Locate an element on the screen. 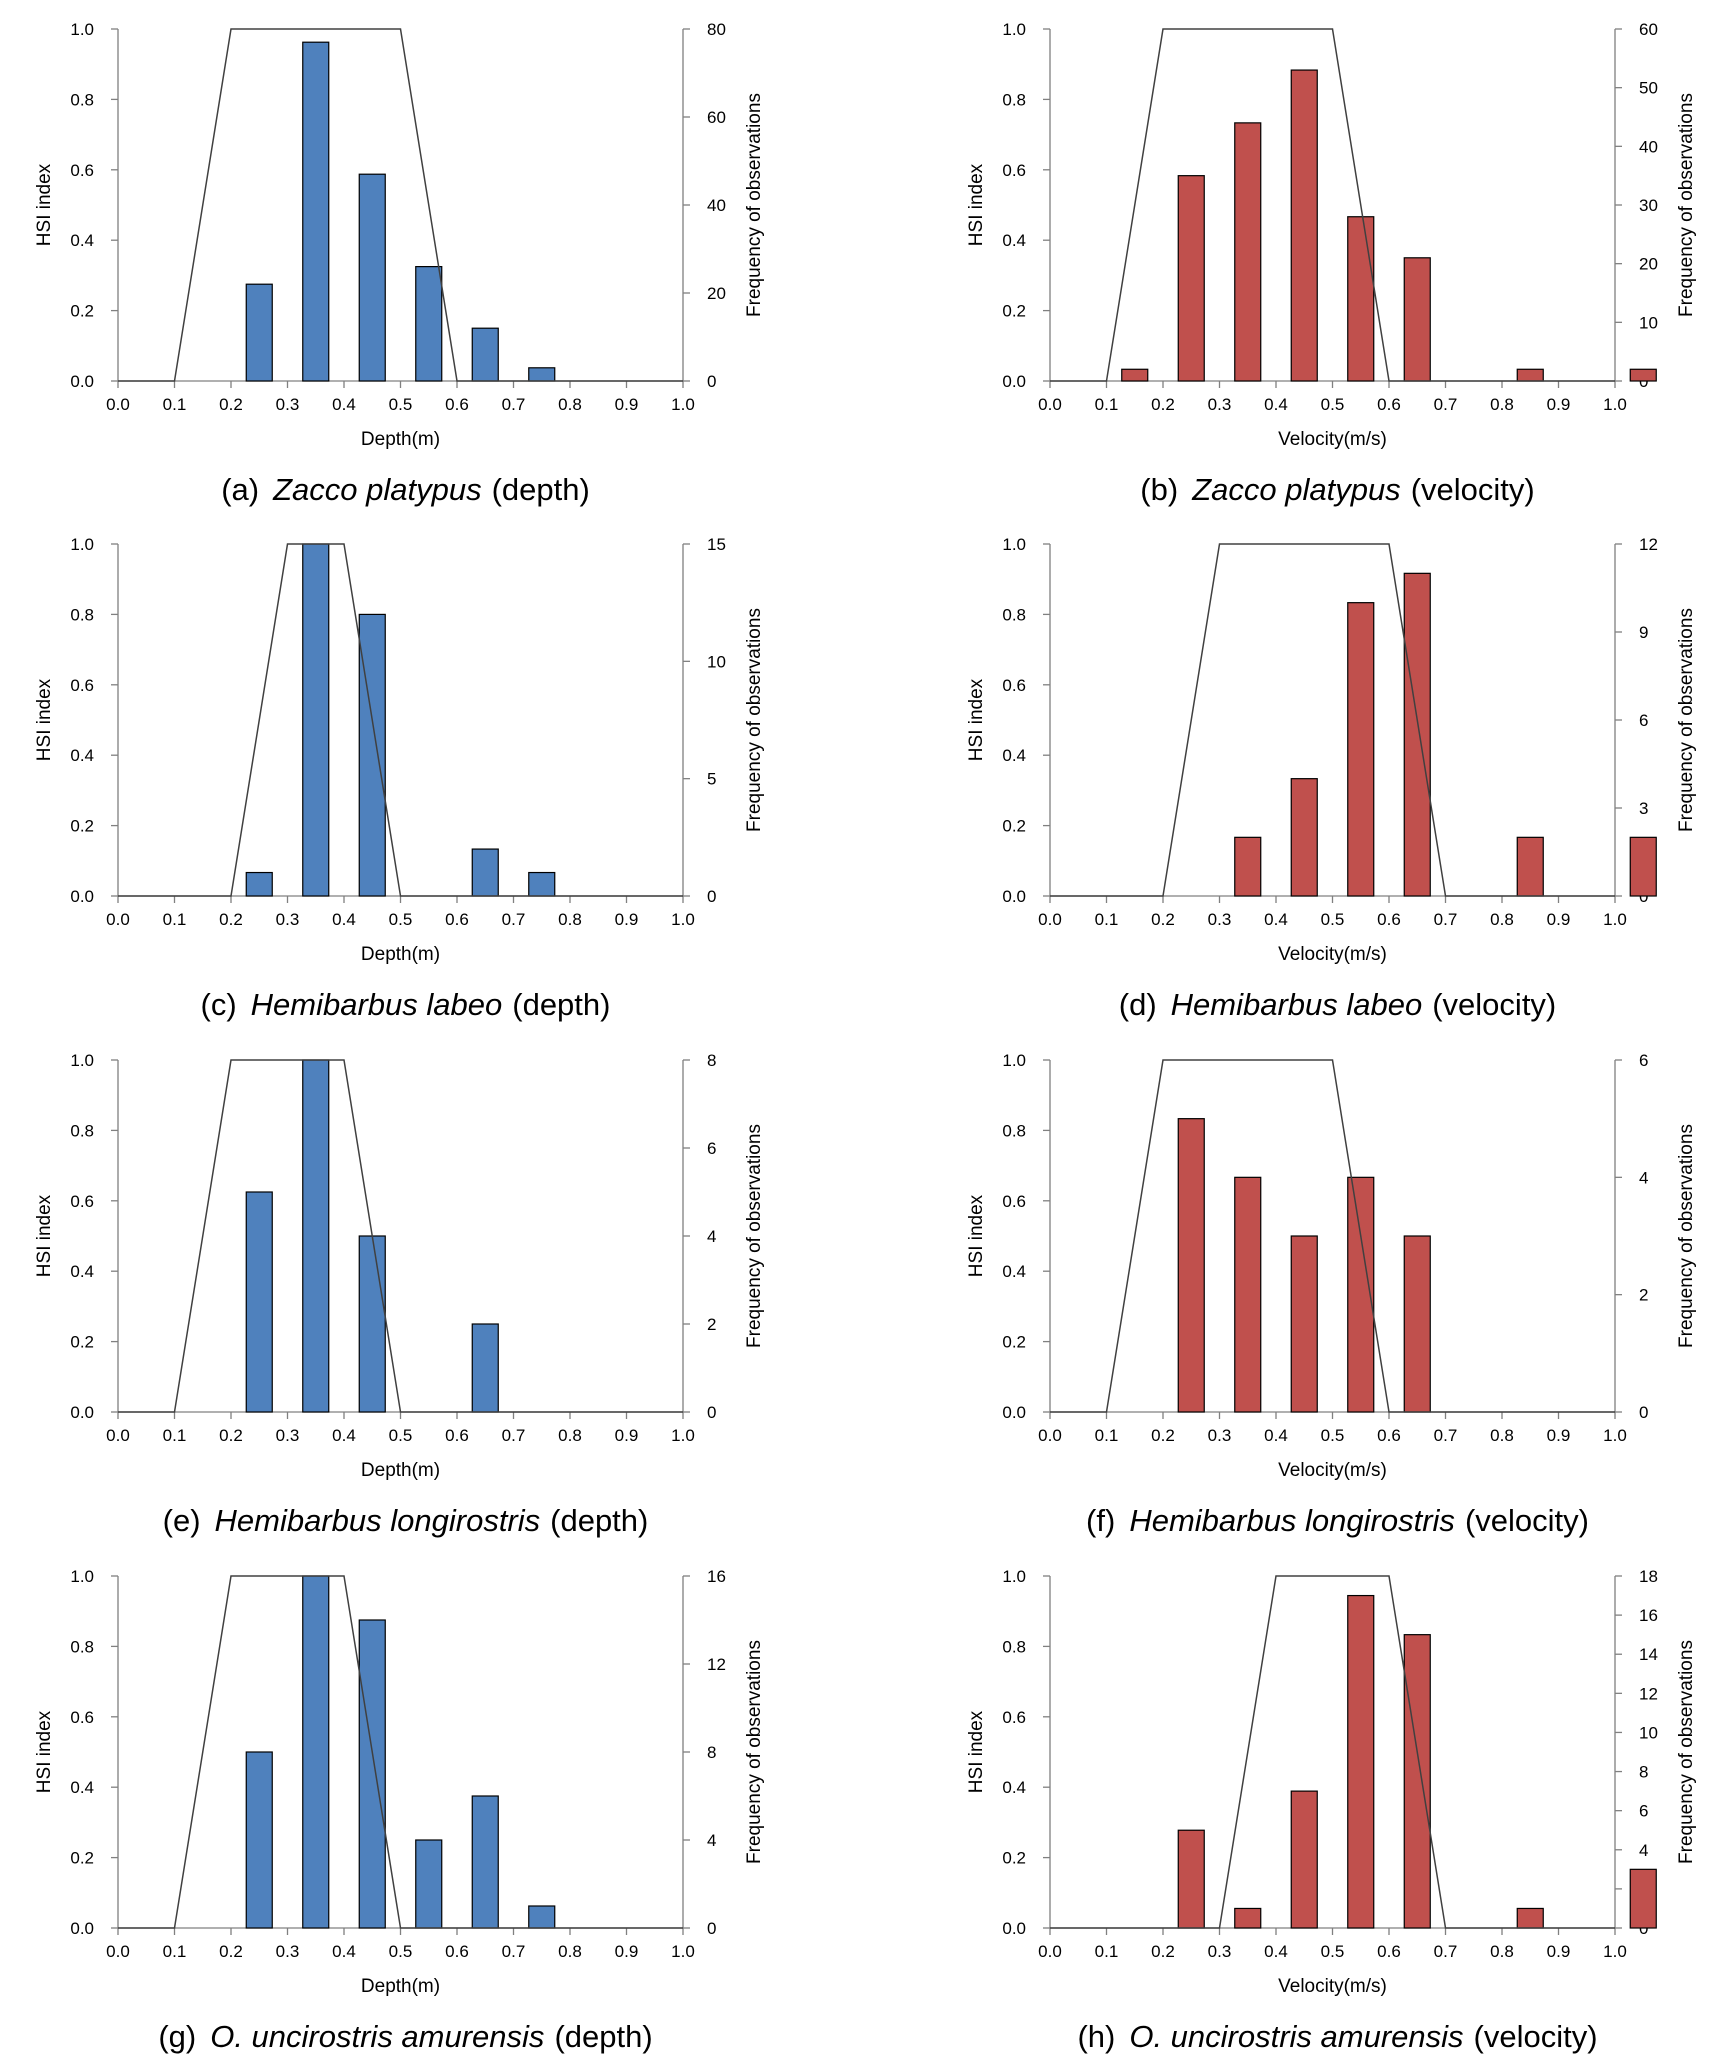  y2-tick-label: 2 is located at coordinates (711, 1324).